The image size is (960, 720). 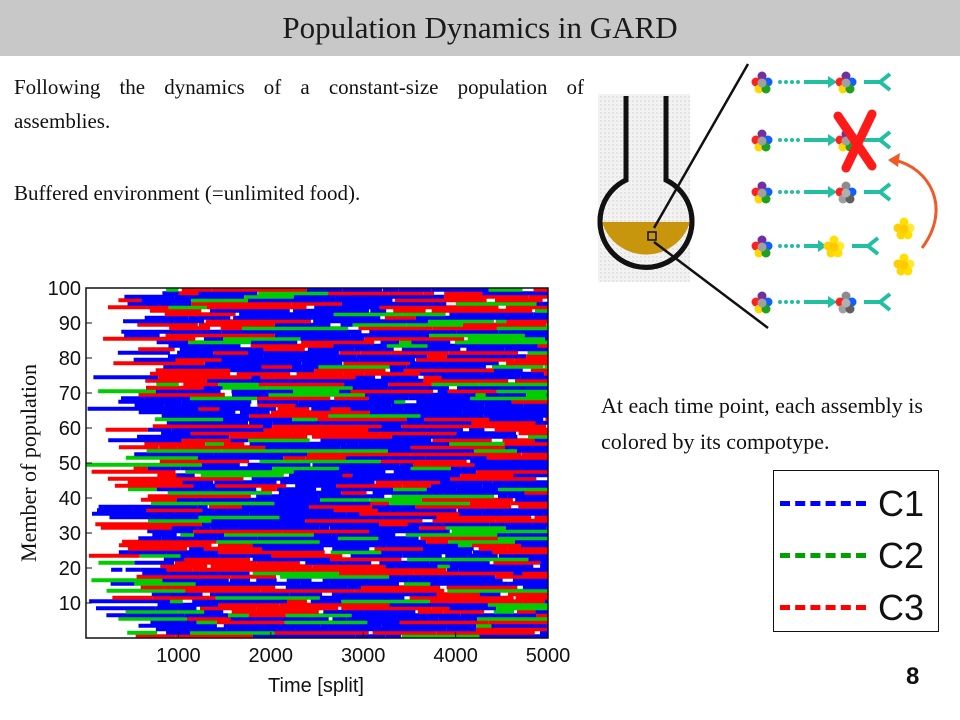 What do you see at coordinates (855, 141) in the screenshot?
I see `cross-icon` at bounding box center [855, 141].